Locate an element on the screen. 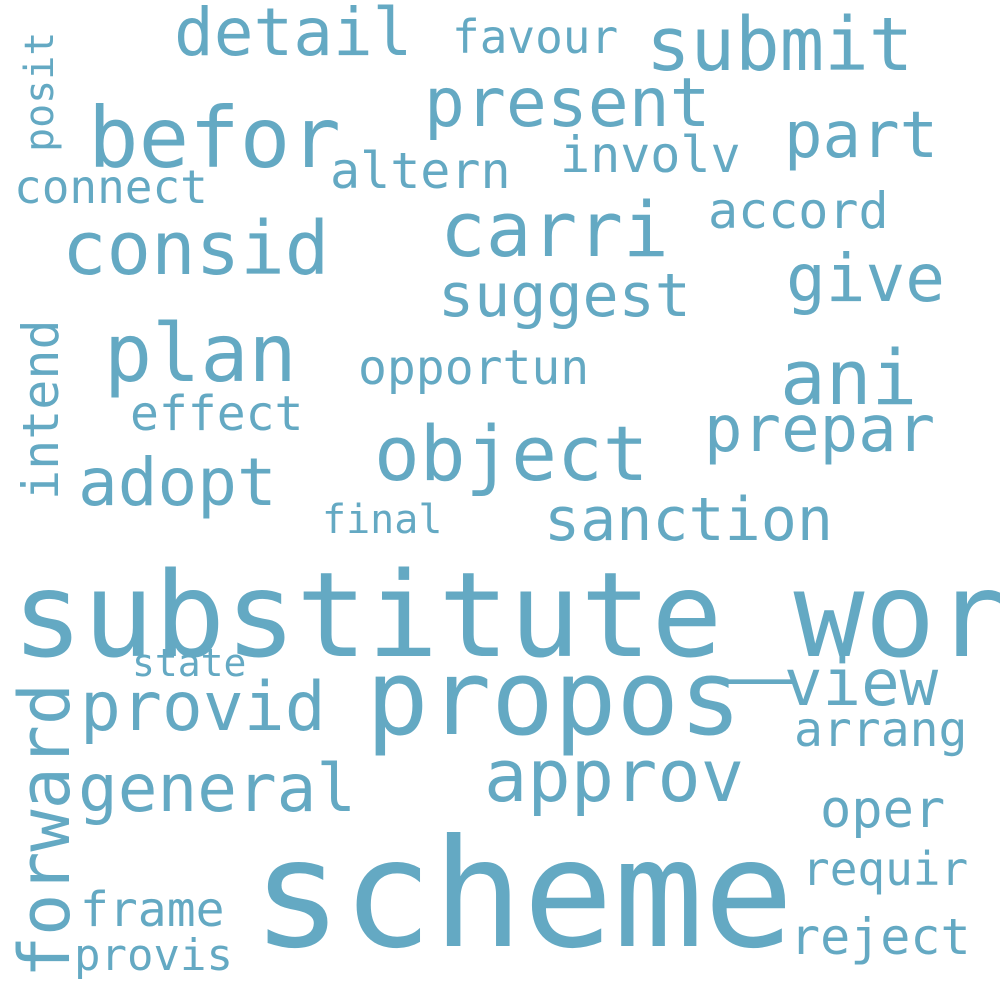  word-part: part is located at coordinates (861, 136).